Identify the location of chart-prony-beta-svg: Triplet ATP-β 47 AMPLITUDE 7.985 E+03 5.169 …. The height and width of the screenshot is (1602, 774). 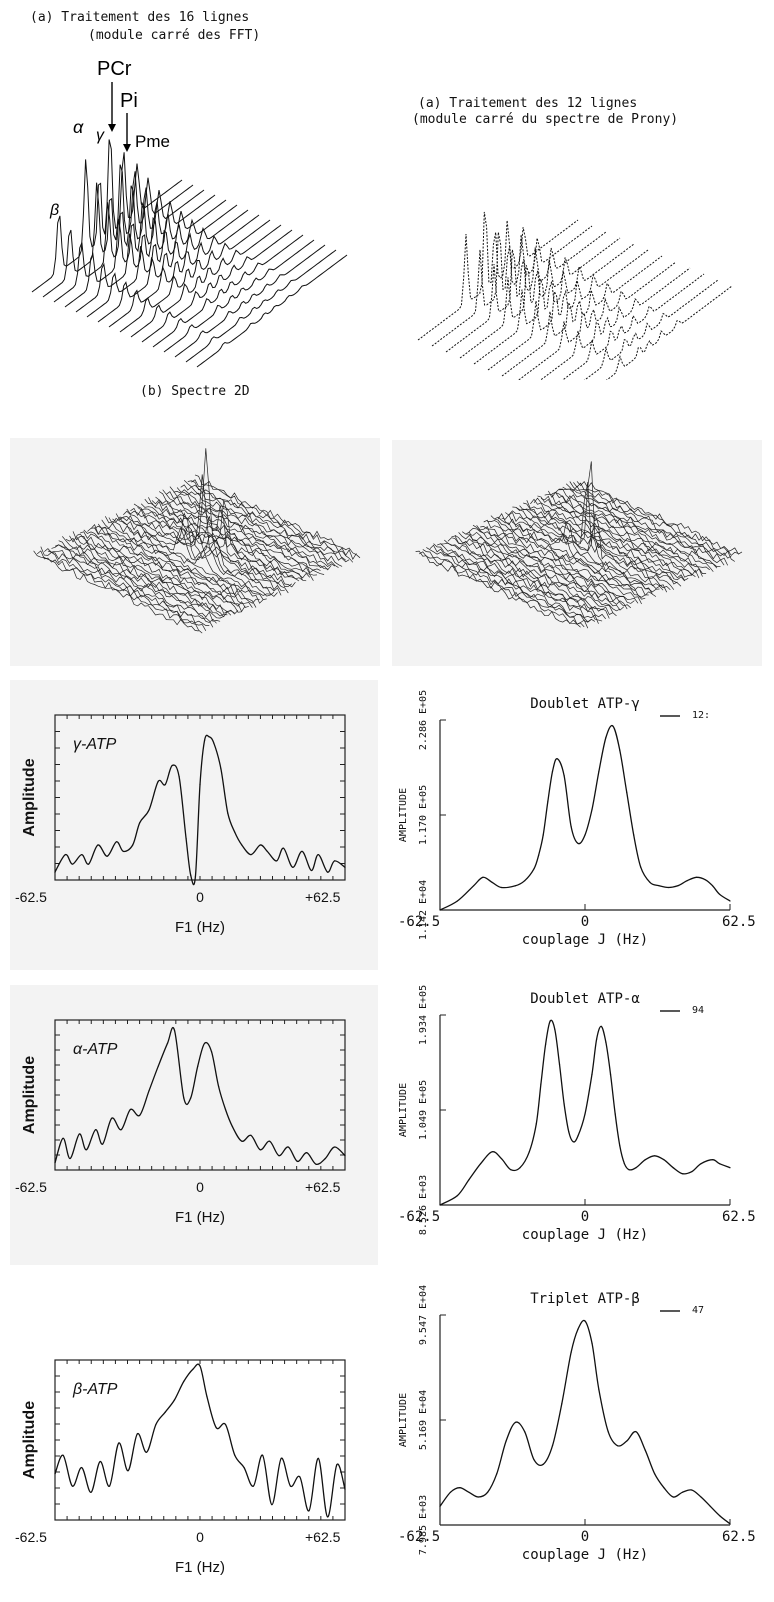
(577, 1424).